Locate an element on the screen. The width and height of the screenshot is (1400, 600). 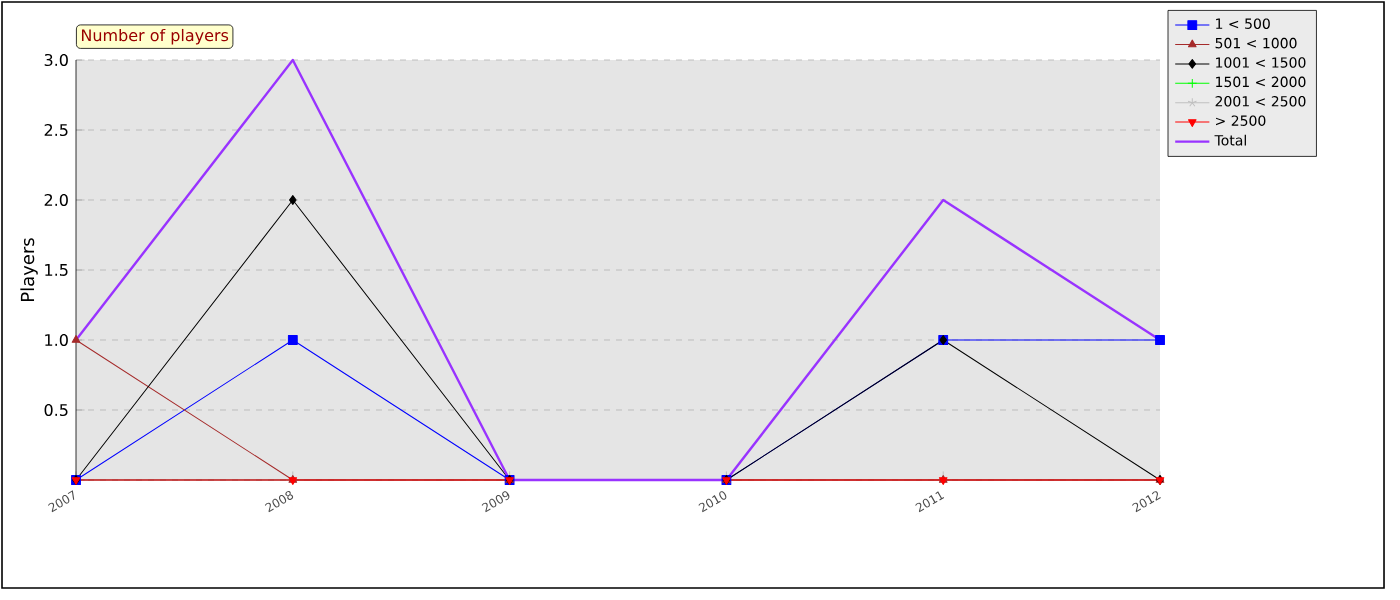
y-tick-label: 1.5 is located at coordinates (56, 270).